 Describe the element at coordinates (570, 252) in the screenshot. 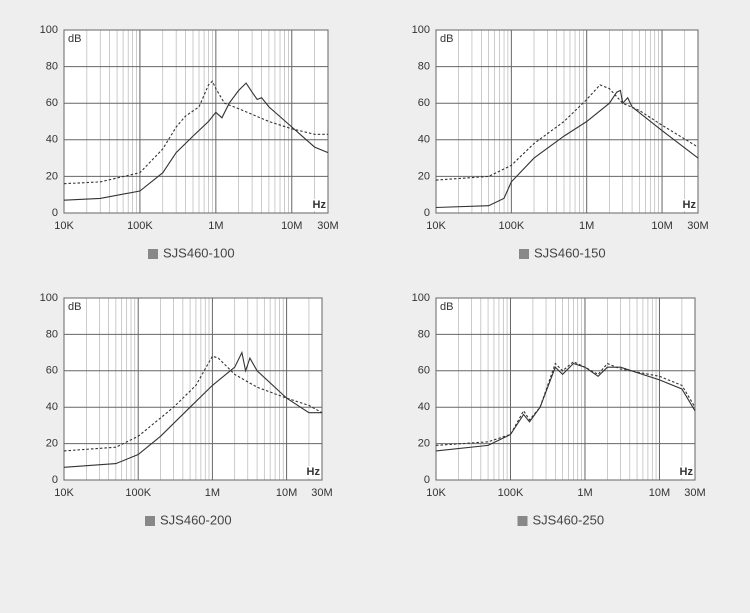

I see `caption: SJS460-150` at that location.